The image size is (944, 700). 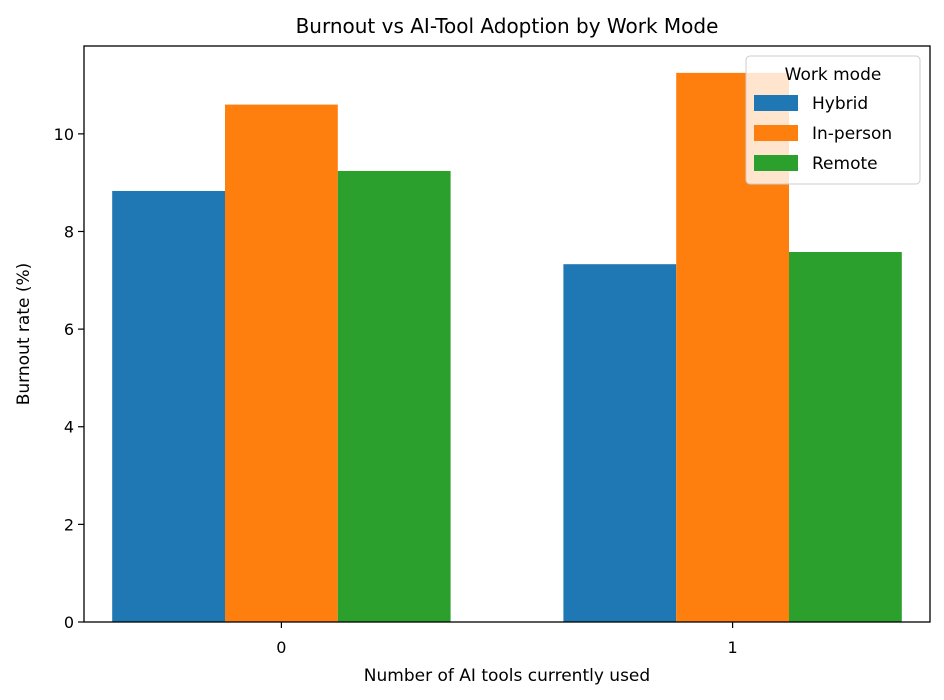 What do you see at coordinates (852, 134) in the screenshot?
I see `legend-label-in-person: In-person` at bounding box center [852, 134].